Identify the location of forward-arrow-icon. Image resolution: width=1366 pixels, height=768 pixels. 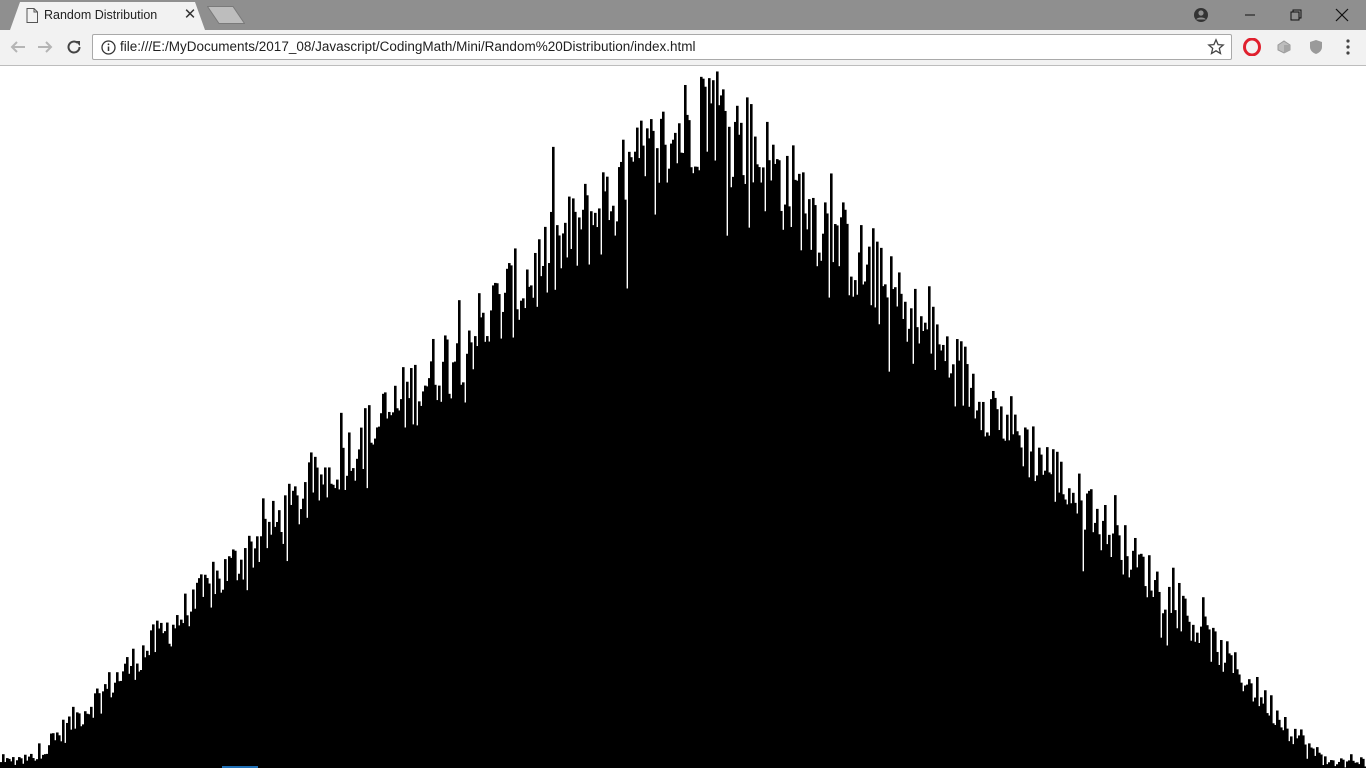
(45, 47).